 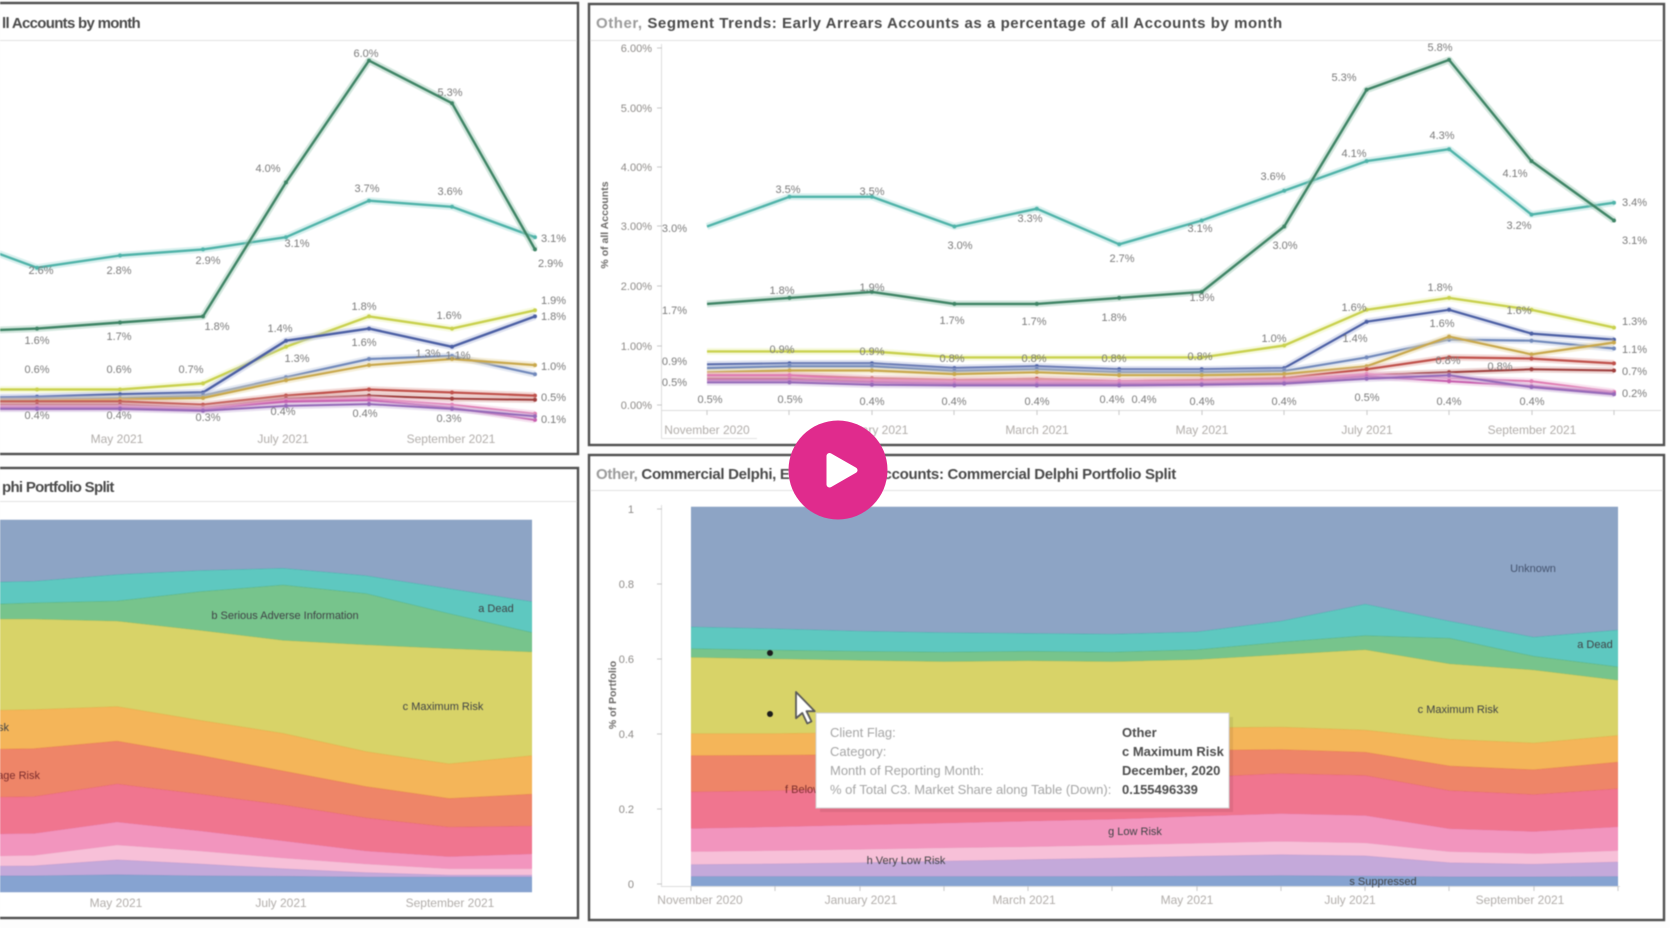 I want to click on svg-text: b Serious Adverse Information, so click(x=284, y=616).